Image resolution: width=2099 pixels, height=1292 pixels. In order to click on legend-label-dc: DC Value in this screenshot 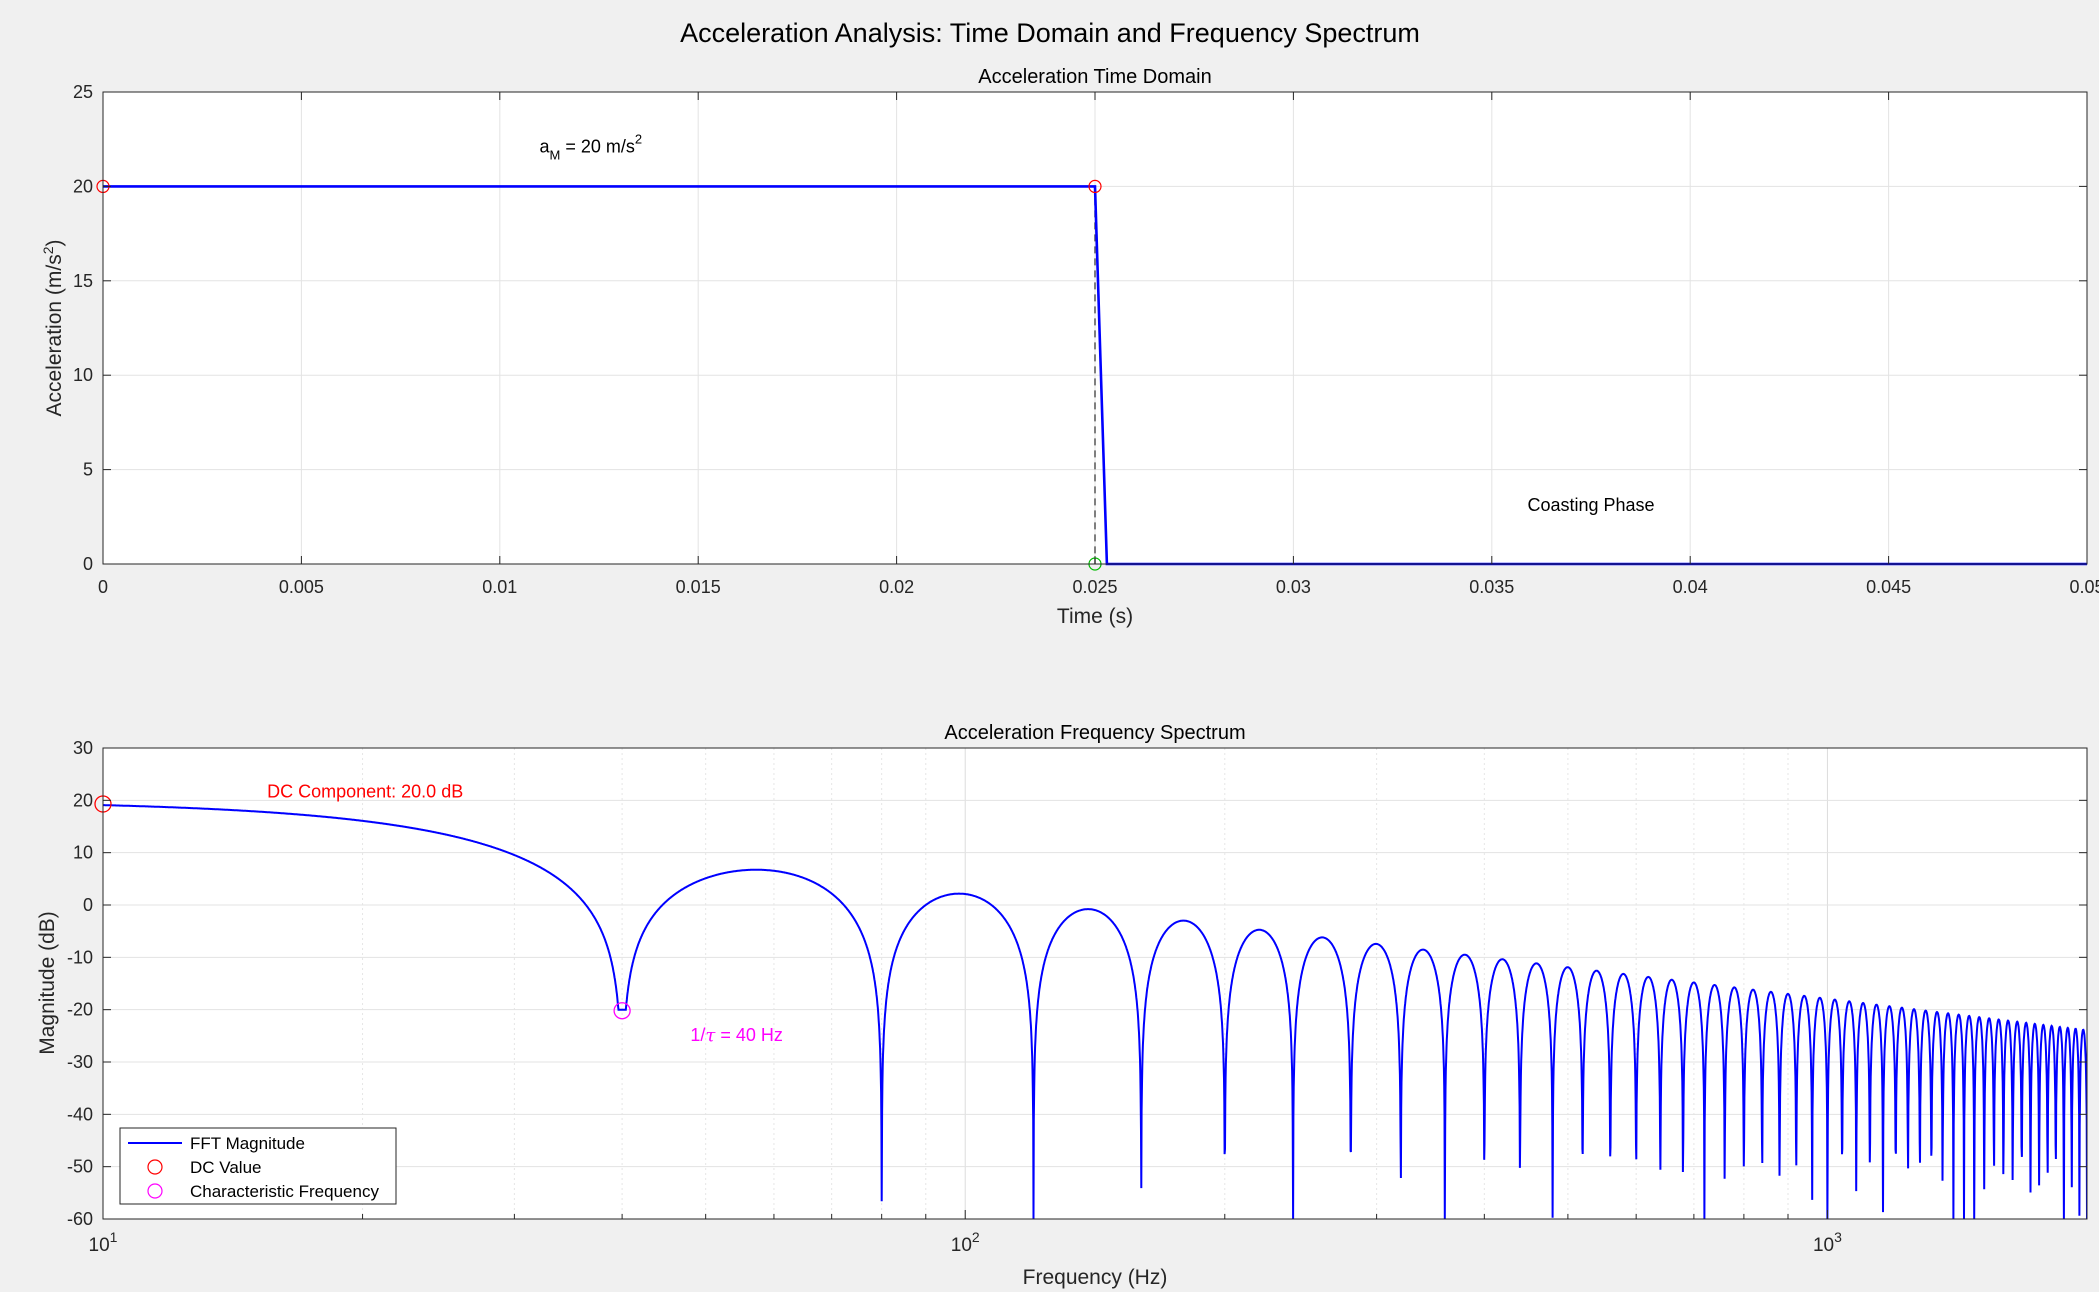, I will do `click(226, 1167)`.